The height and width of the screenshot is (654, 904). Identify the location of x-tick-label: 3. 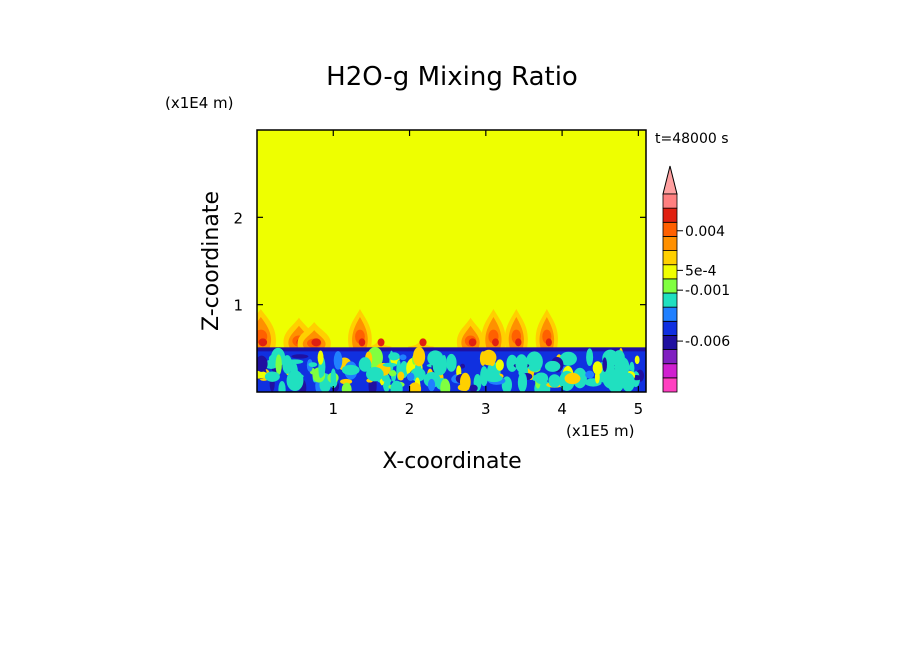
(486, 409).